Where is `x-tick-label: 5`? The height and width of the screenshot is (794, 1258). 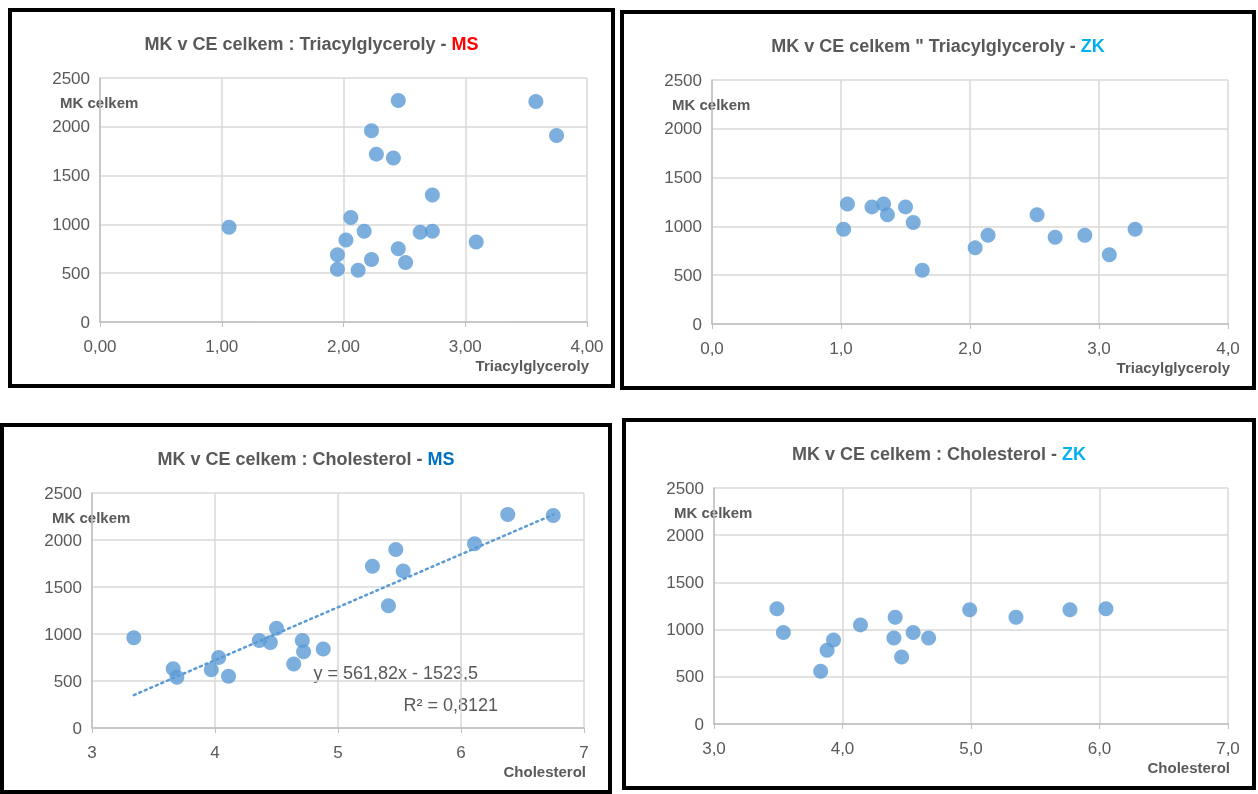
x-tick-label: 5 is located at coordinates (338, 752).